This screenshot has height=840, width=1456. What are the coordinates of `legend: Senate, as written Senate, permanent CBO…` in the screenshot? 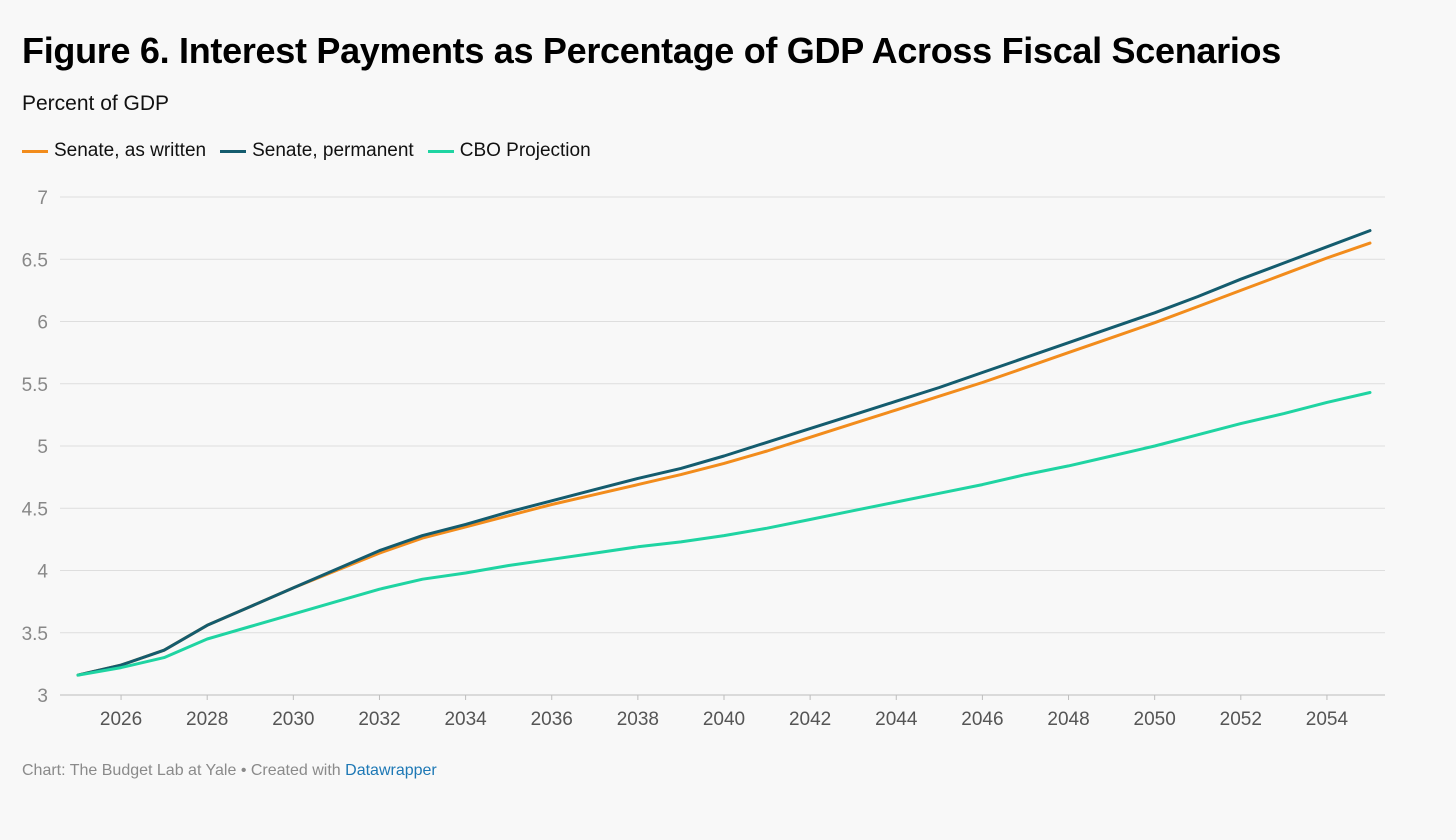 It's located at (313, 151).